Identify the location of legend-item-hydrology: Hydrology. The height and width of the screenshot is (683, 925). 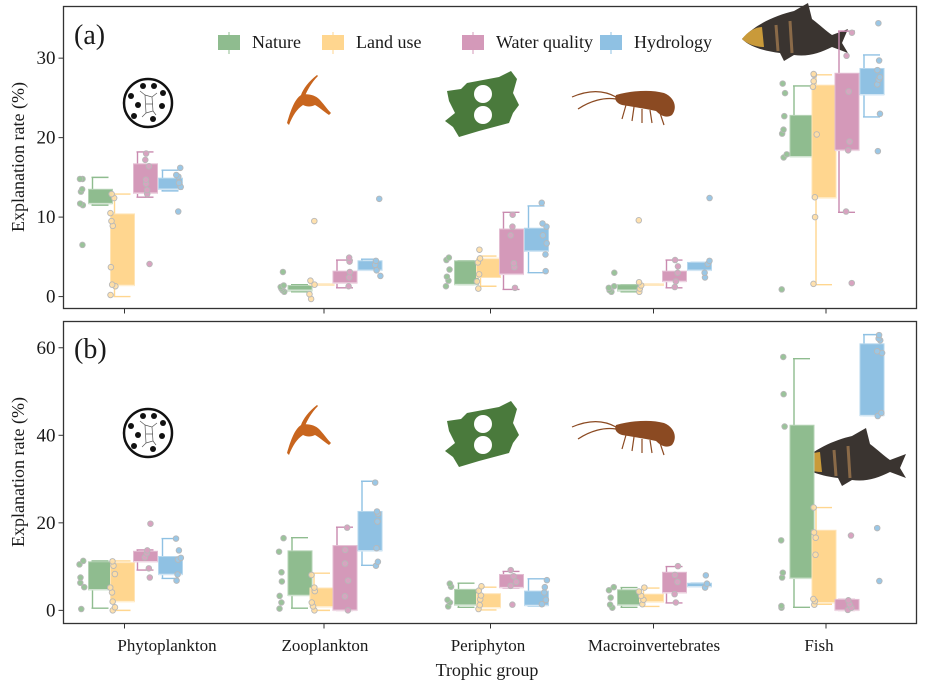
(656, 43).